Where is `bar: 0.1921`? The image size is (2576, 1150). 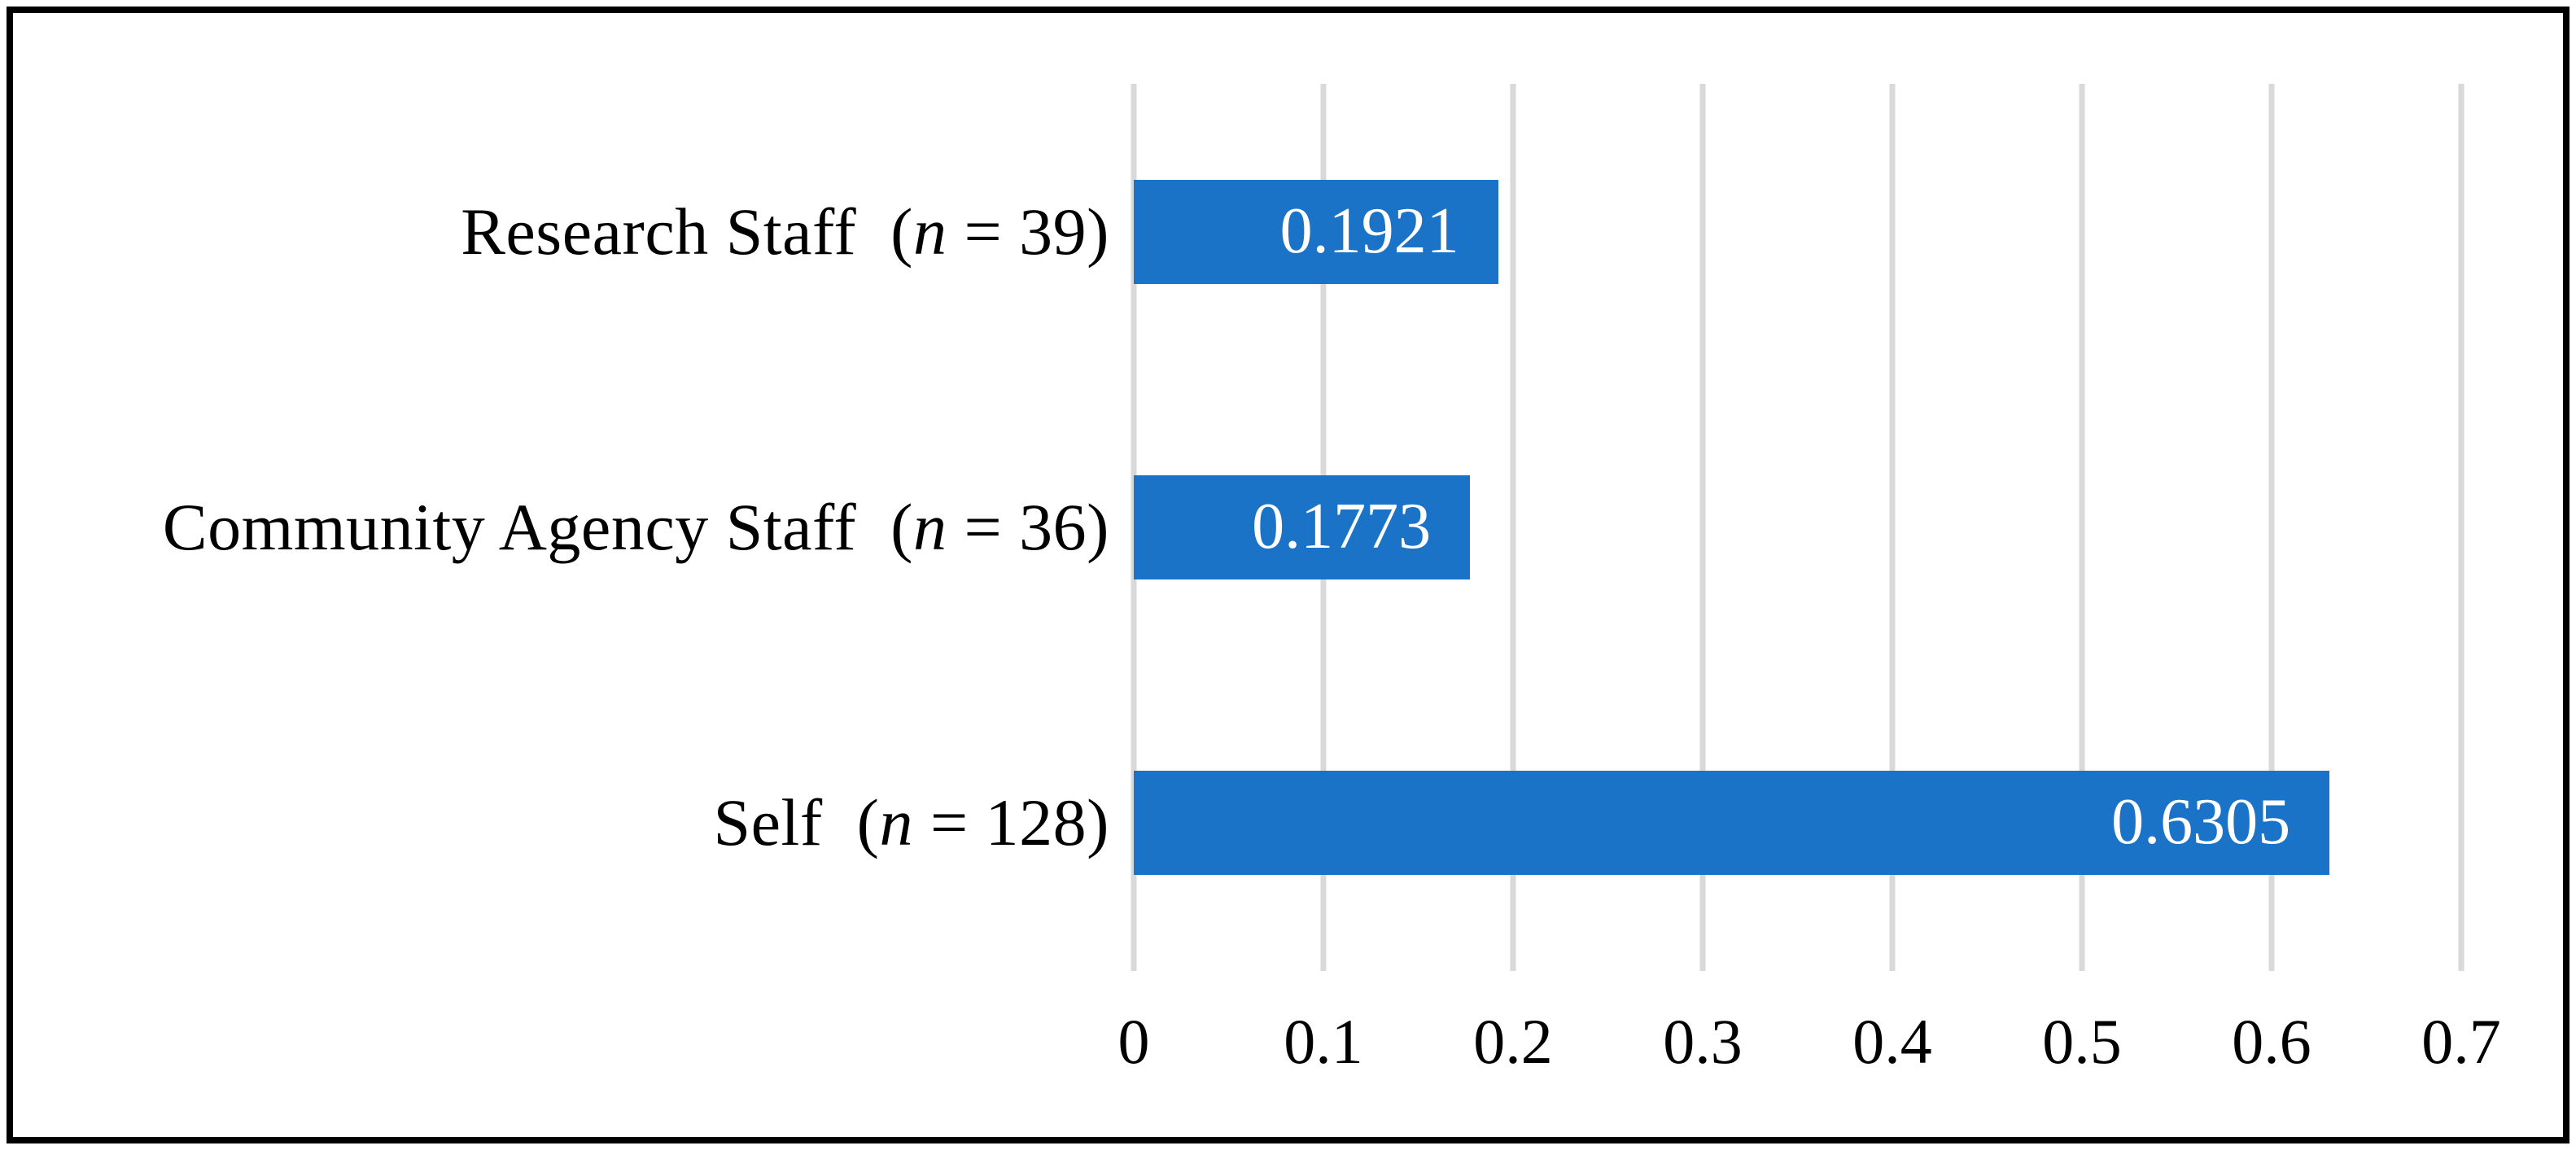
bar: 0.1921 is located at coordinates (1316, 231).